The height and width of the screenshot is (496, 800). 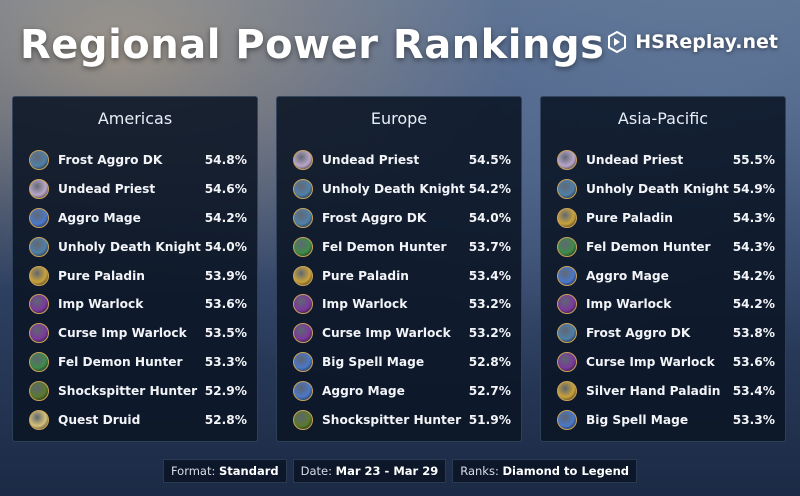 I want to click on deck-row: Fel Demon Hunter 53.7%, so click(x=399, y=246).